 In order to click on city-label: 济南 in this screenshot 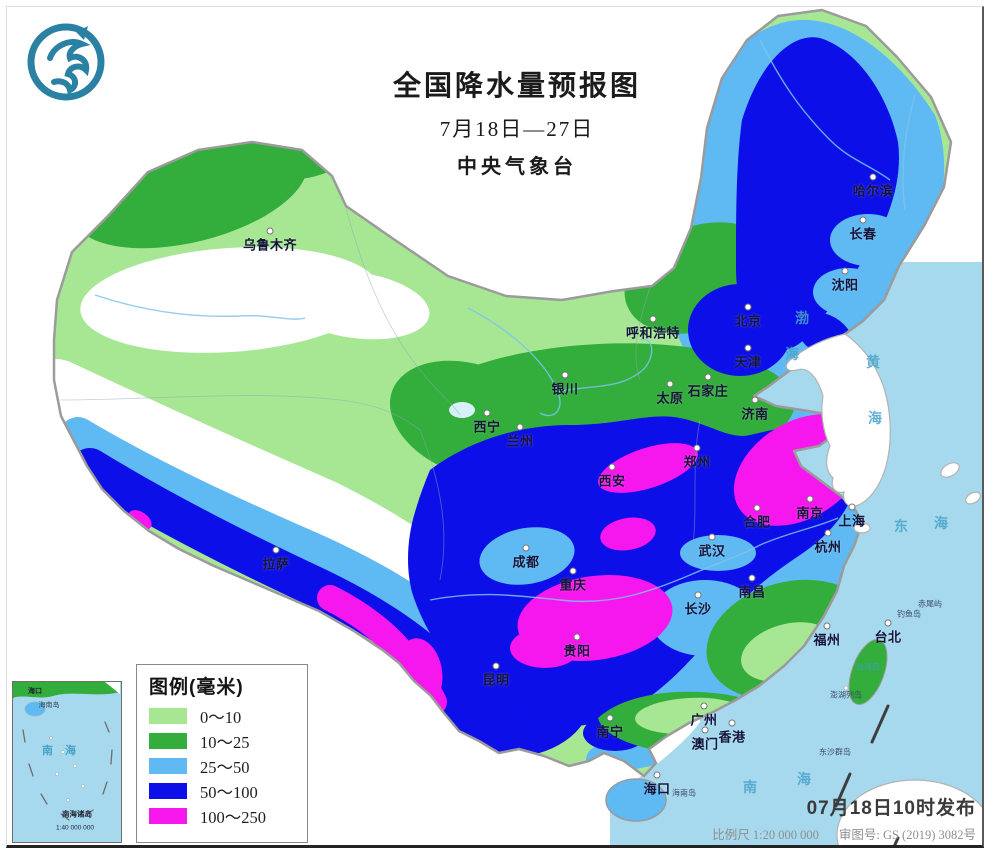, I will do `click(755, 414)`.